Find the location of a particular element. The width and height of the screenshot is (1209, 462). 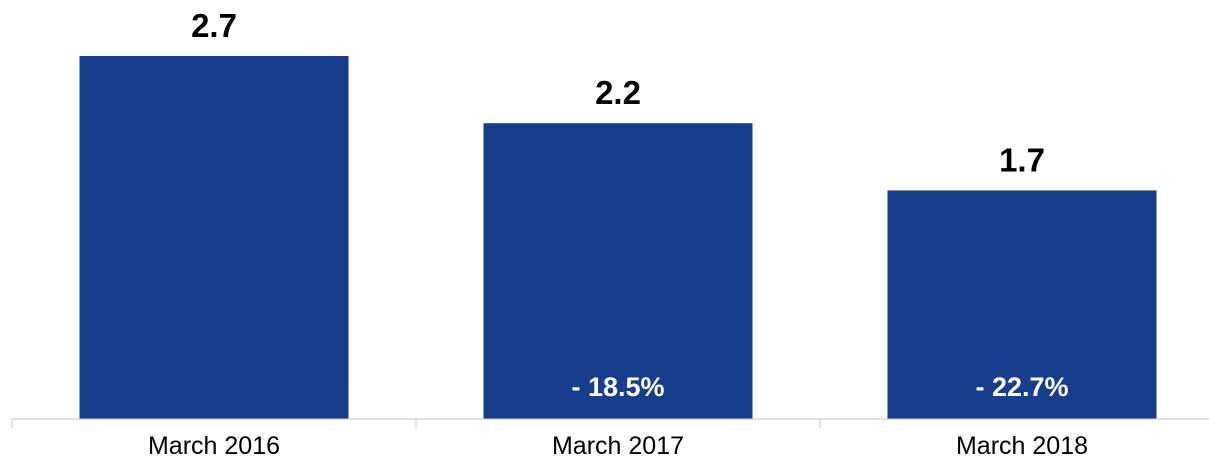

bar-change-label: - 22.7% is located at coordinates (1021, 387).